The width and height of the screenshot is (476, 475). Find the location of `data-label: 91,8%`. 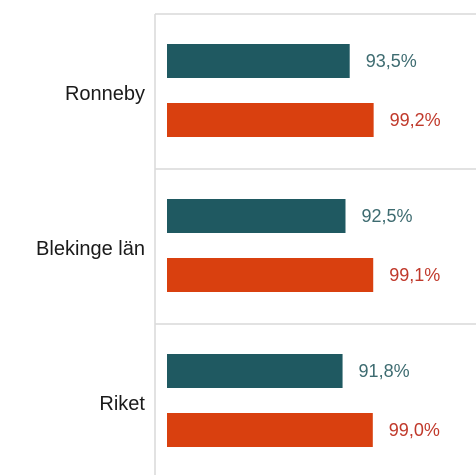

data-label: 91,8% is located at coordinates (384, 371).